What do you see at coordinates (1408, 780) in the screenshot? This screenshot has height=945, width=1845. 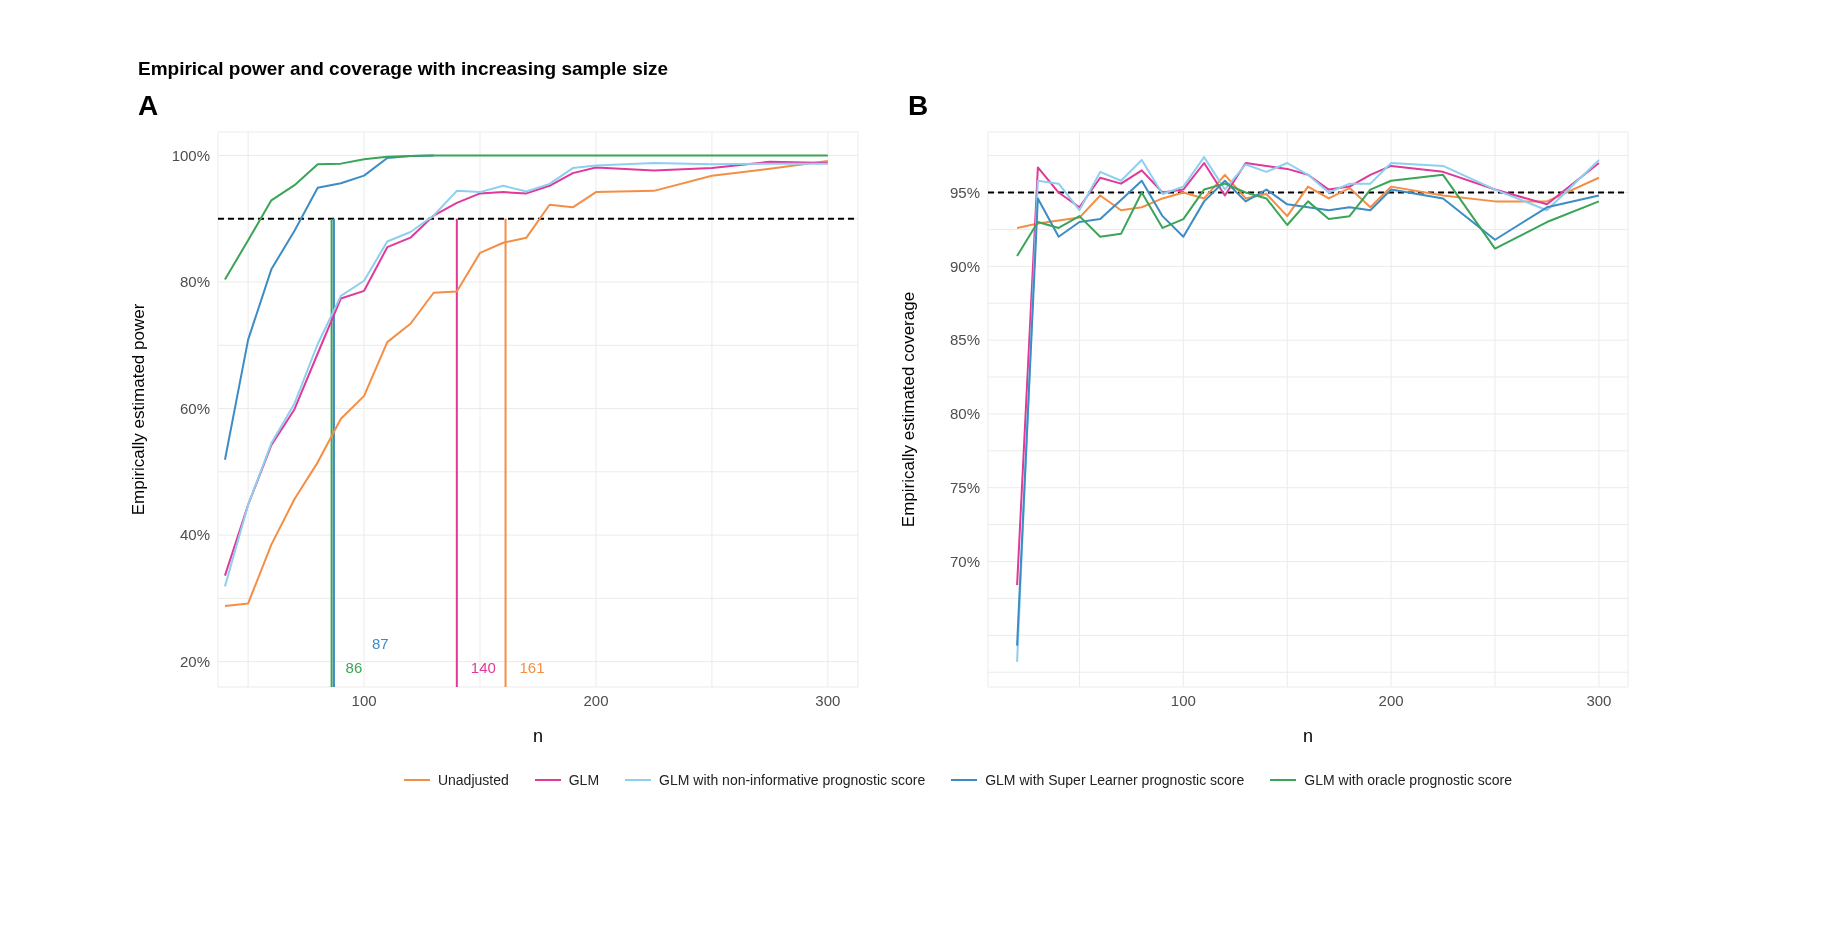 I see `legend-label: GLM with oracle prognostic score` at bounding box center [1408, 780].